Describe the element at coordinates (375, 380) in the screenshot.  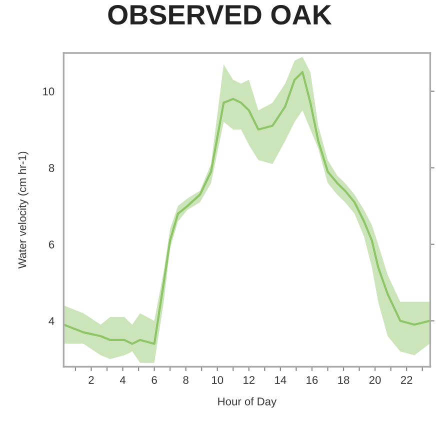
I see `x-tick-label: 20` at that location.